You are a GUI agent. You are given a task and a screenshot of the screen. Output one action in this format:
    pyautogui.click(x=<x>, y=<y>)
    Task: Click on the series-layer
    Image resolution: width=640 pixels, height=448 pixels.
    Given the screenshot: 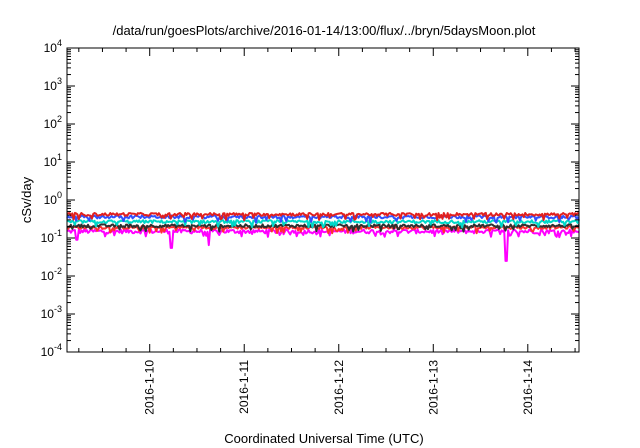 What is the action you would take?
    pyautogui.click(x=323, y=236)
    